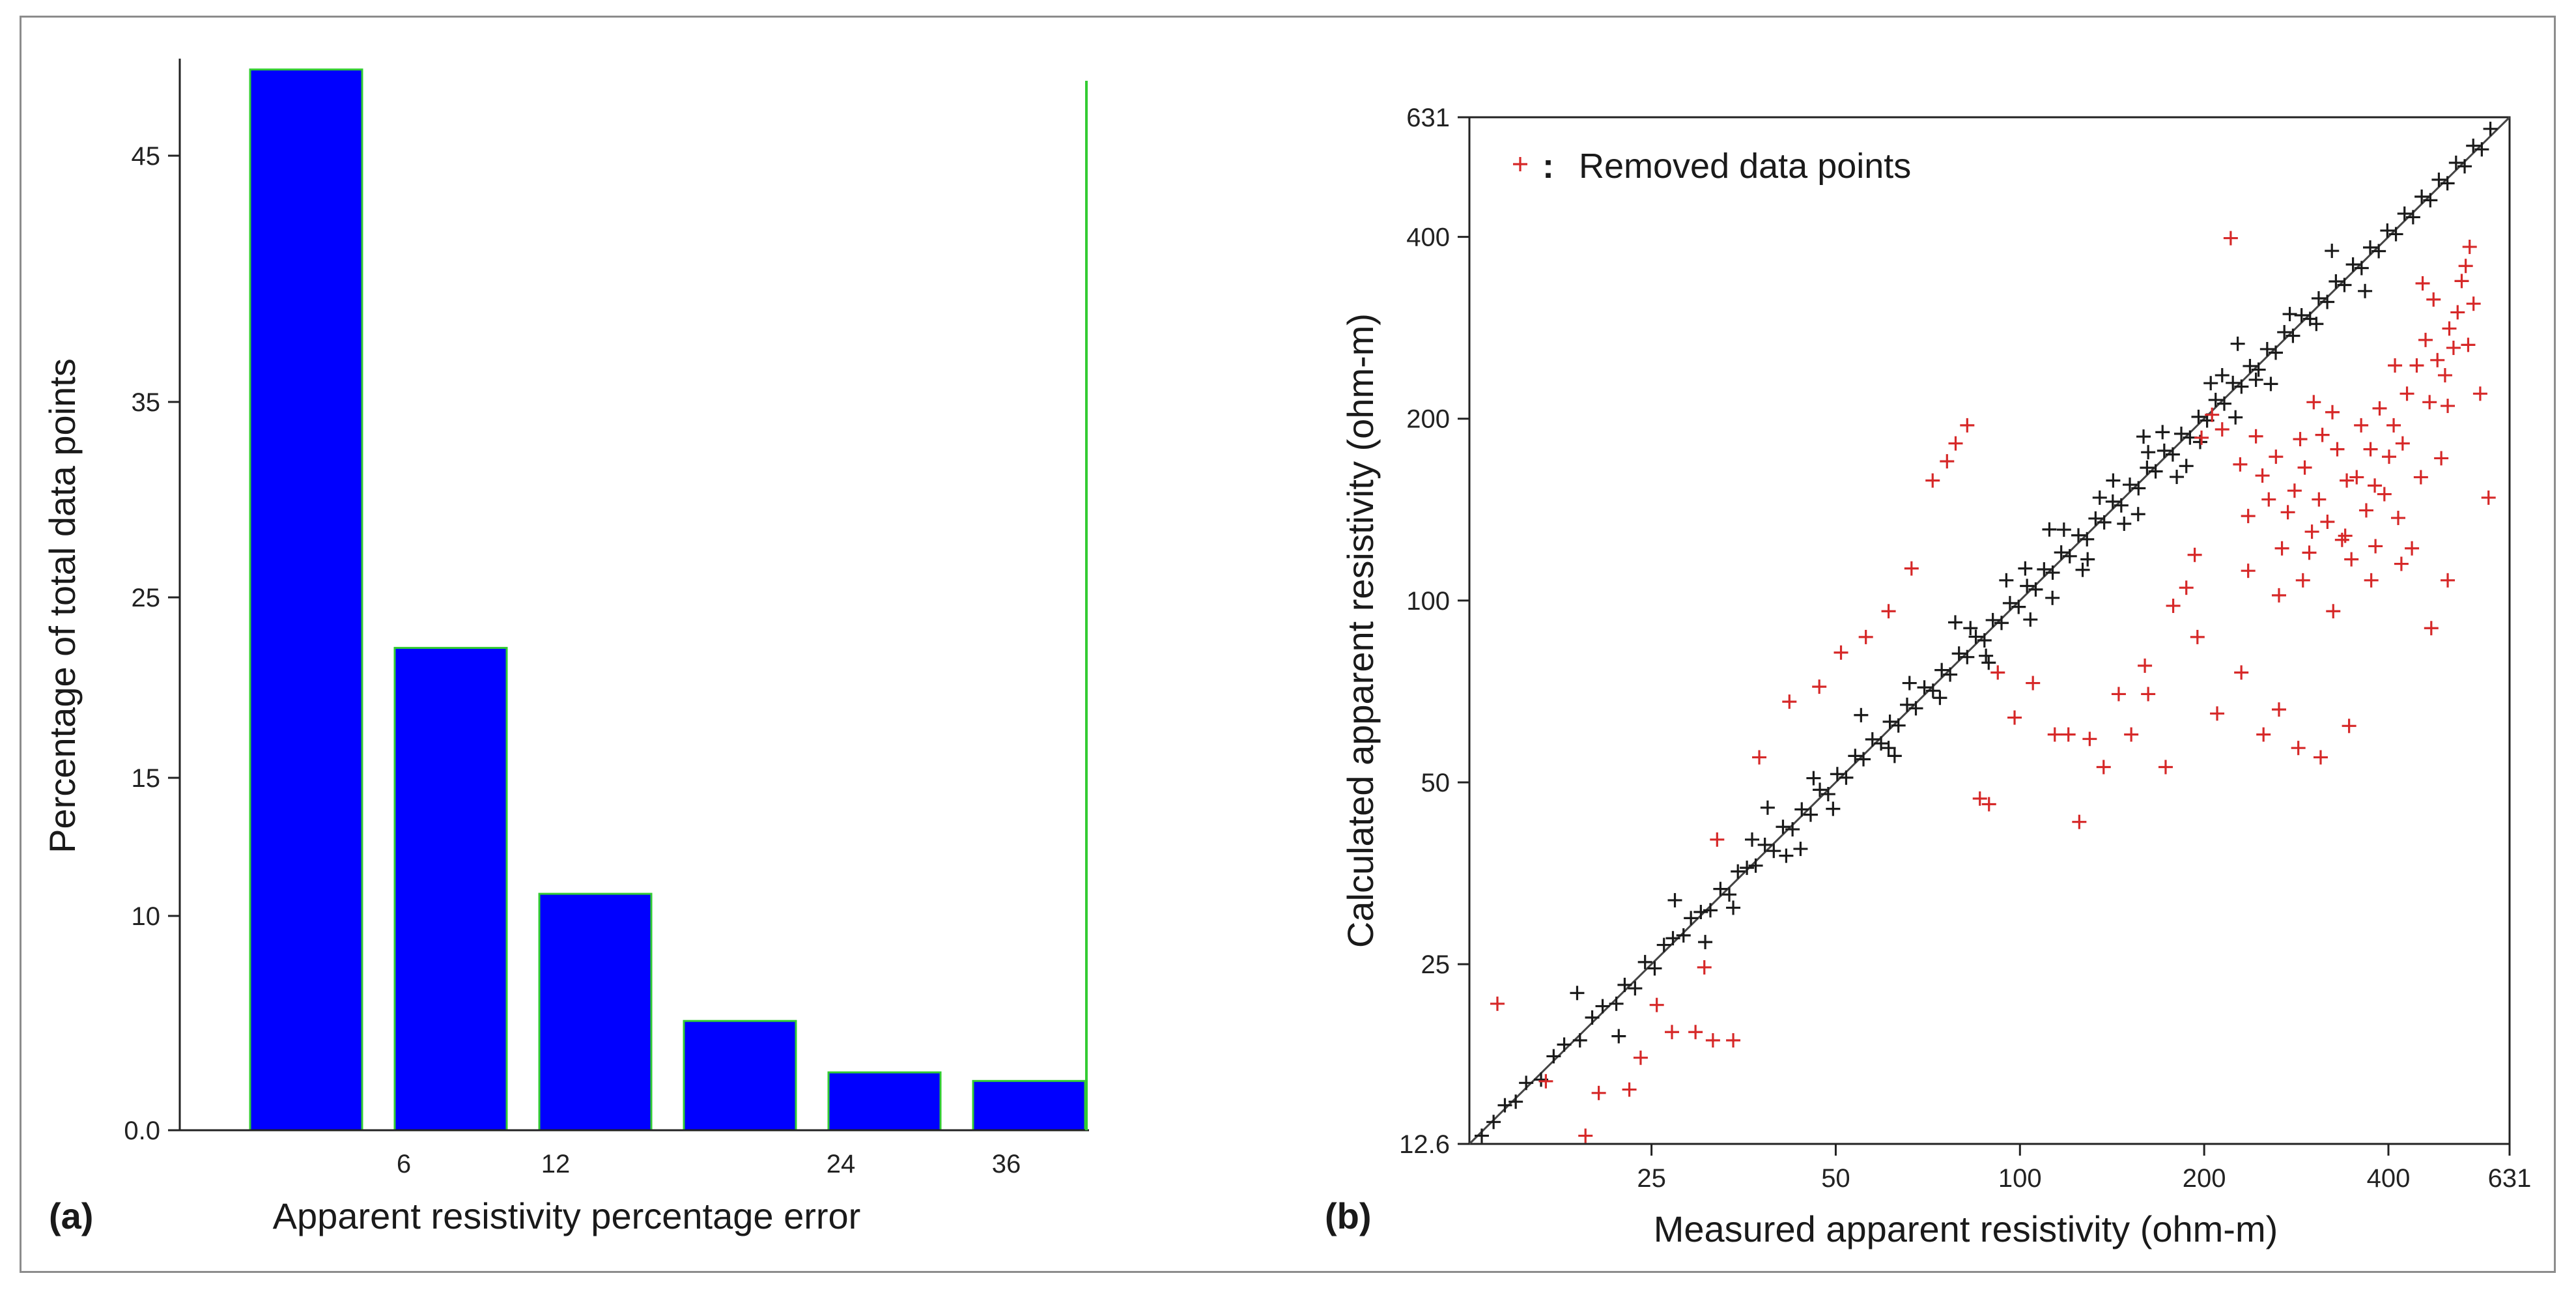  I want to click on x-tick-group: 25 50 100 200 400 631, so click(2084, 1168).